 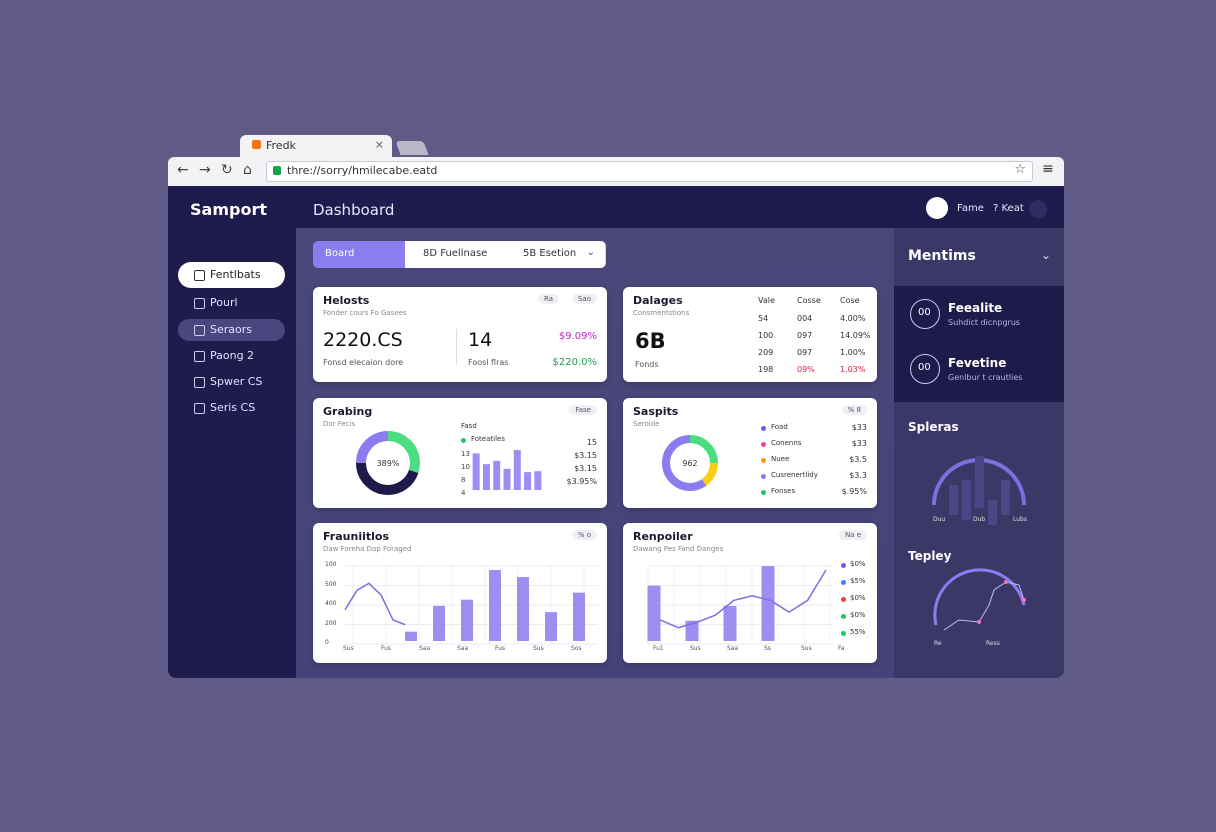 I want to click on sidebar-item: Seraors, so click(x=231, y=329).